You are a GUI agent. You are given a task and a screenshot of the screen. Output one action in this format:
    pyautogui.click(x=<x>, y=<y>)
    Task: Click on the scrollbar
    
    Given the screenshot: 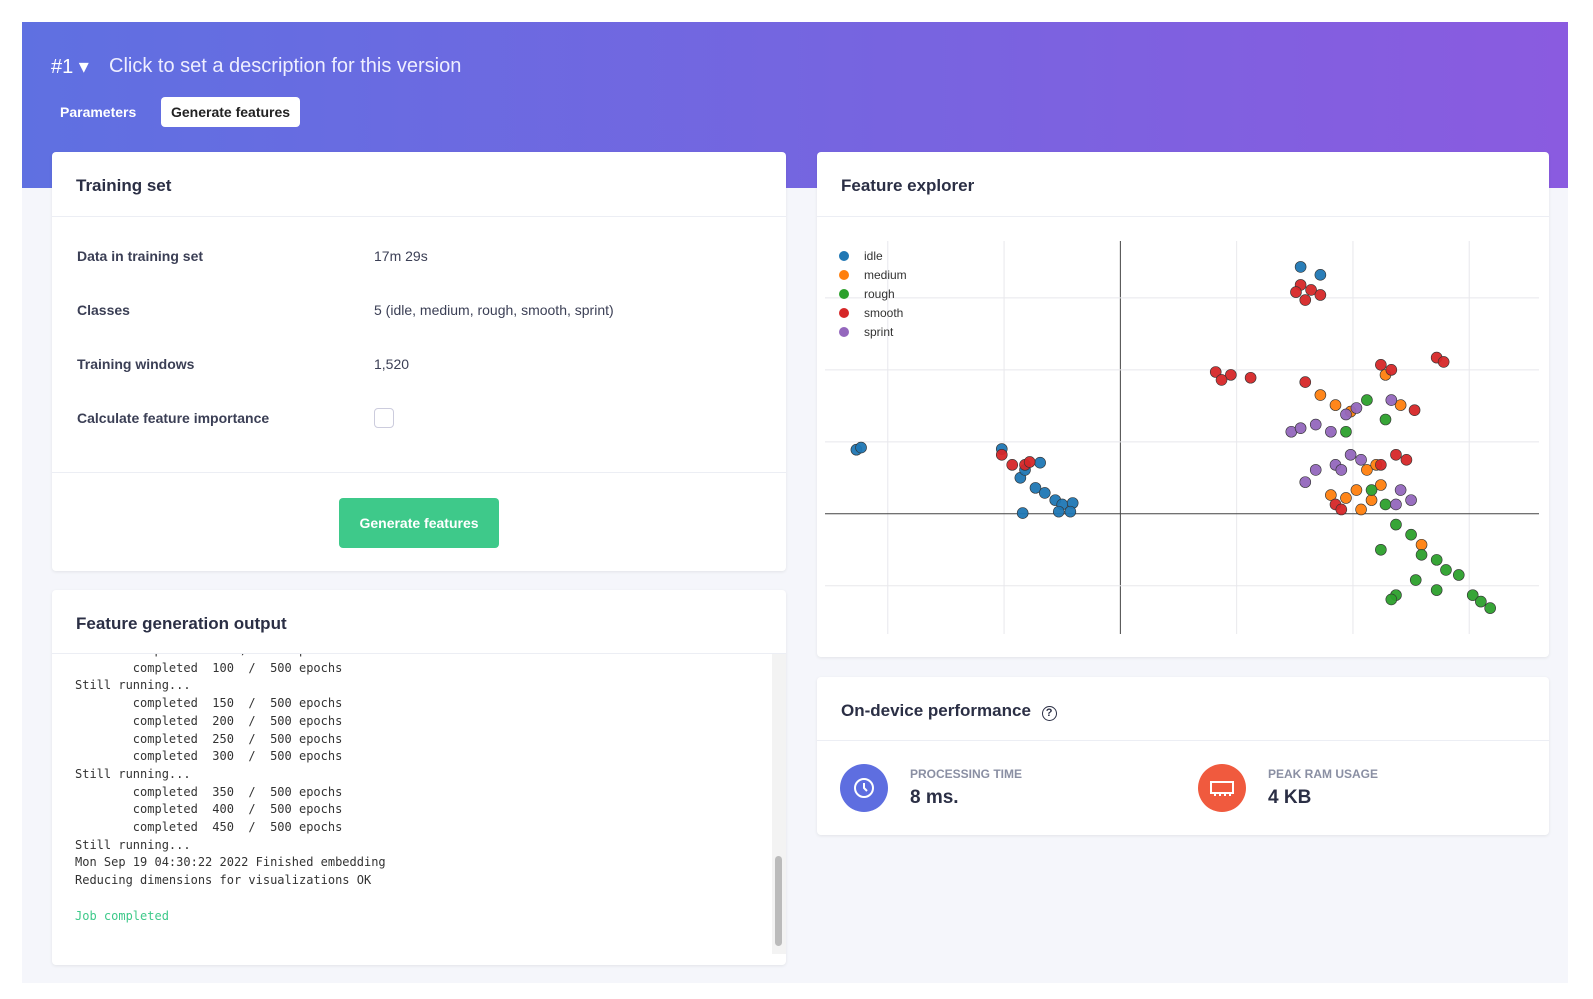 What is the action you would take?
    pyautogui.click(x=779, y=804)
    